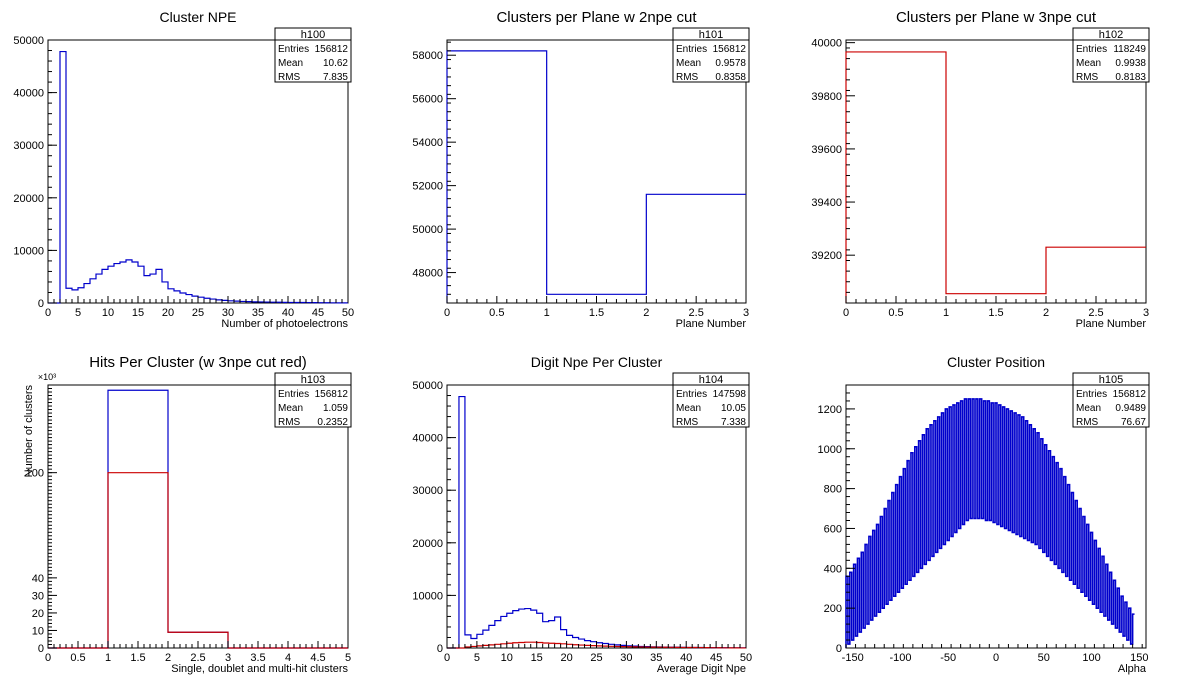  I want to click on stats-mean-value: 0.9938, so click(1130, 63).